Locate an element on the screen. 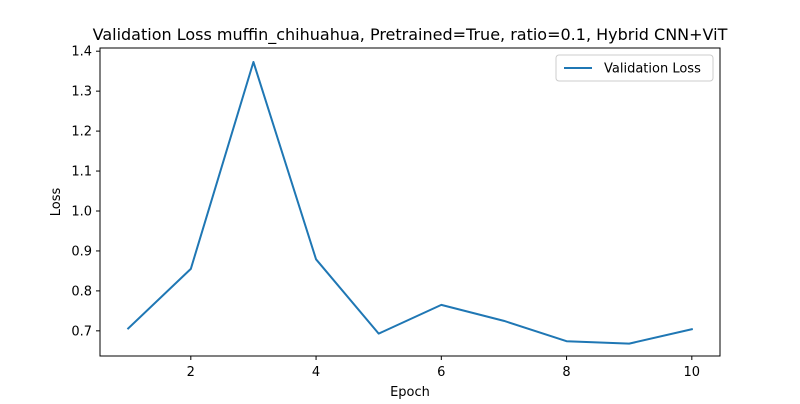 The image size is (800, 404). x-tick-label: 8 is located at coordinates (566, 372).